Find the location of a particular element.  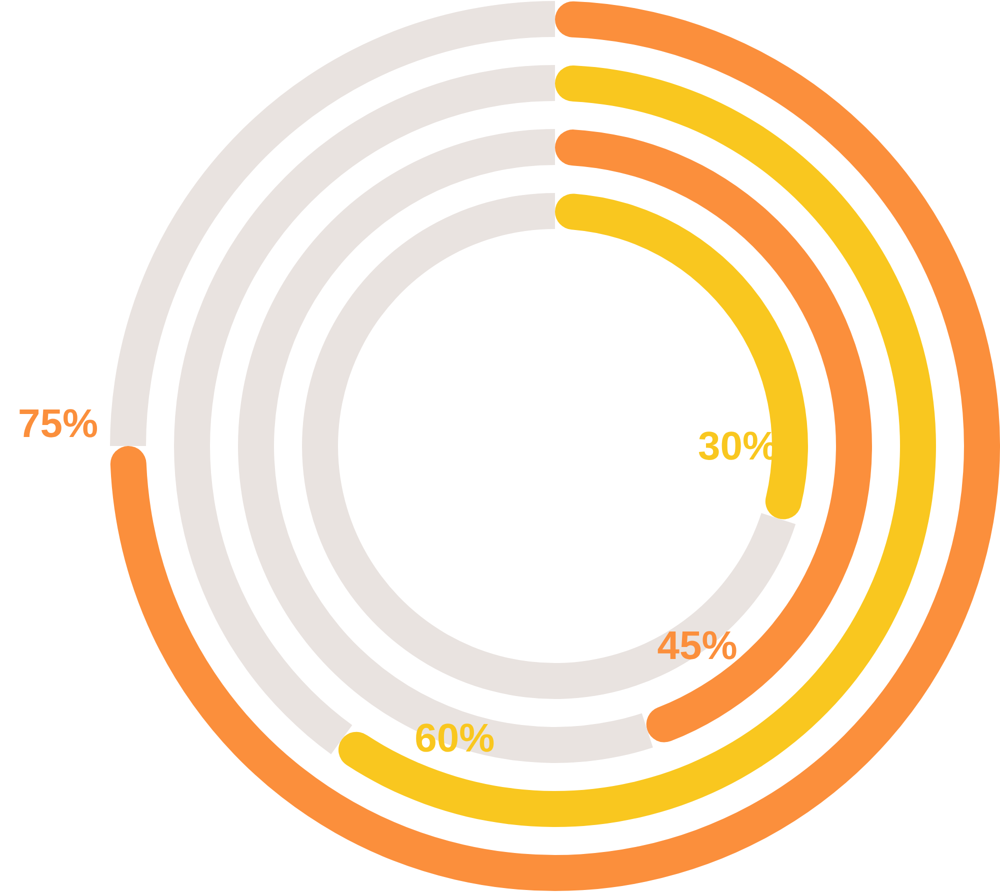

data-label: 75% is located at coordinates (58, 424).